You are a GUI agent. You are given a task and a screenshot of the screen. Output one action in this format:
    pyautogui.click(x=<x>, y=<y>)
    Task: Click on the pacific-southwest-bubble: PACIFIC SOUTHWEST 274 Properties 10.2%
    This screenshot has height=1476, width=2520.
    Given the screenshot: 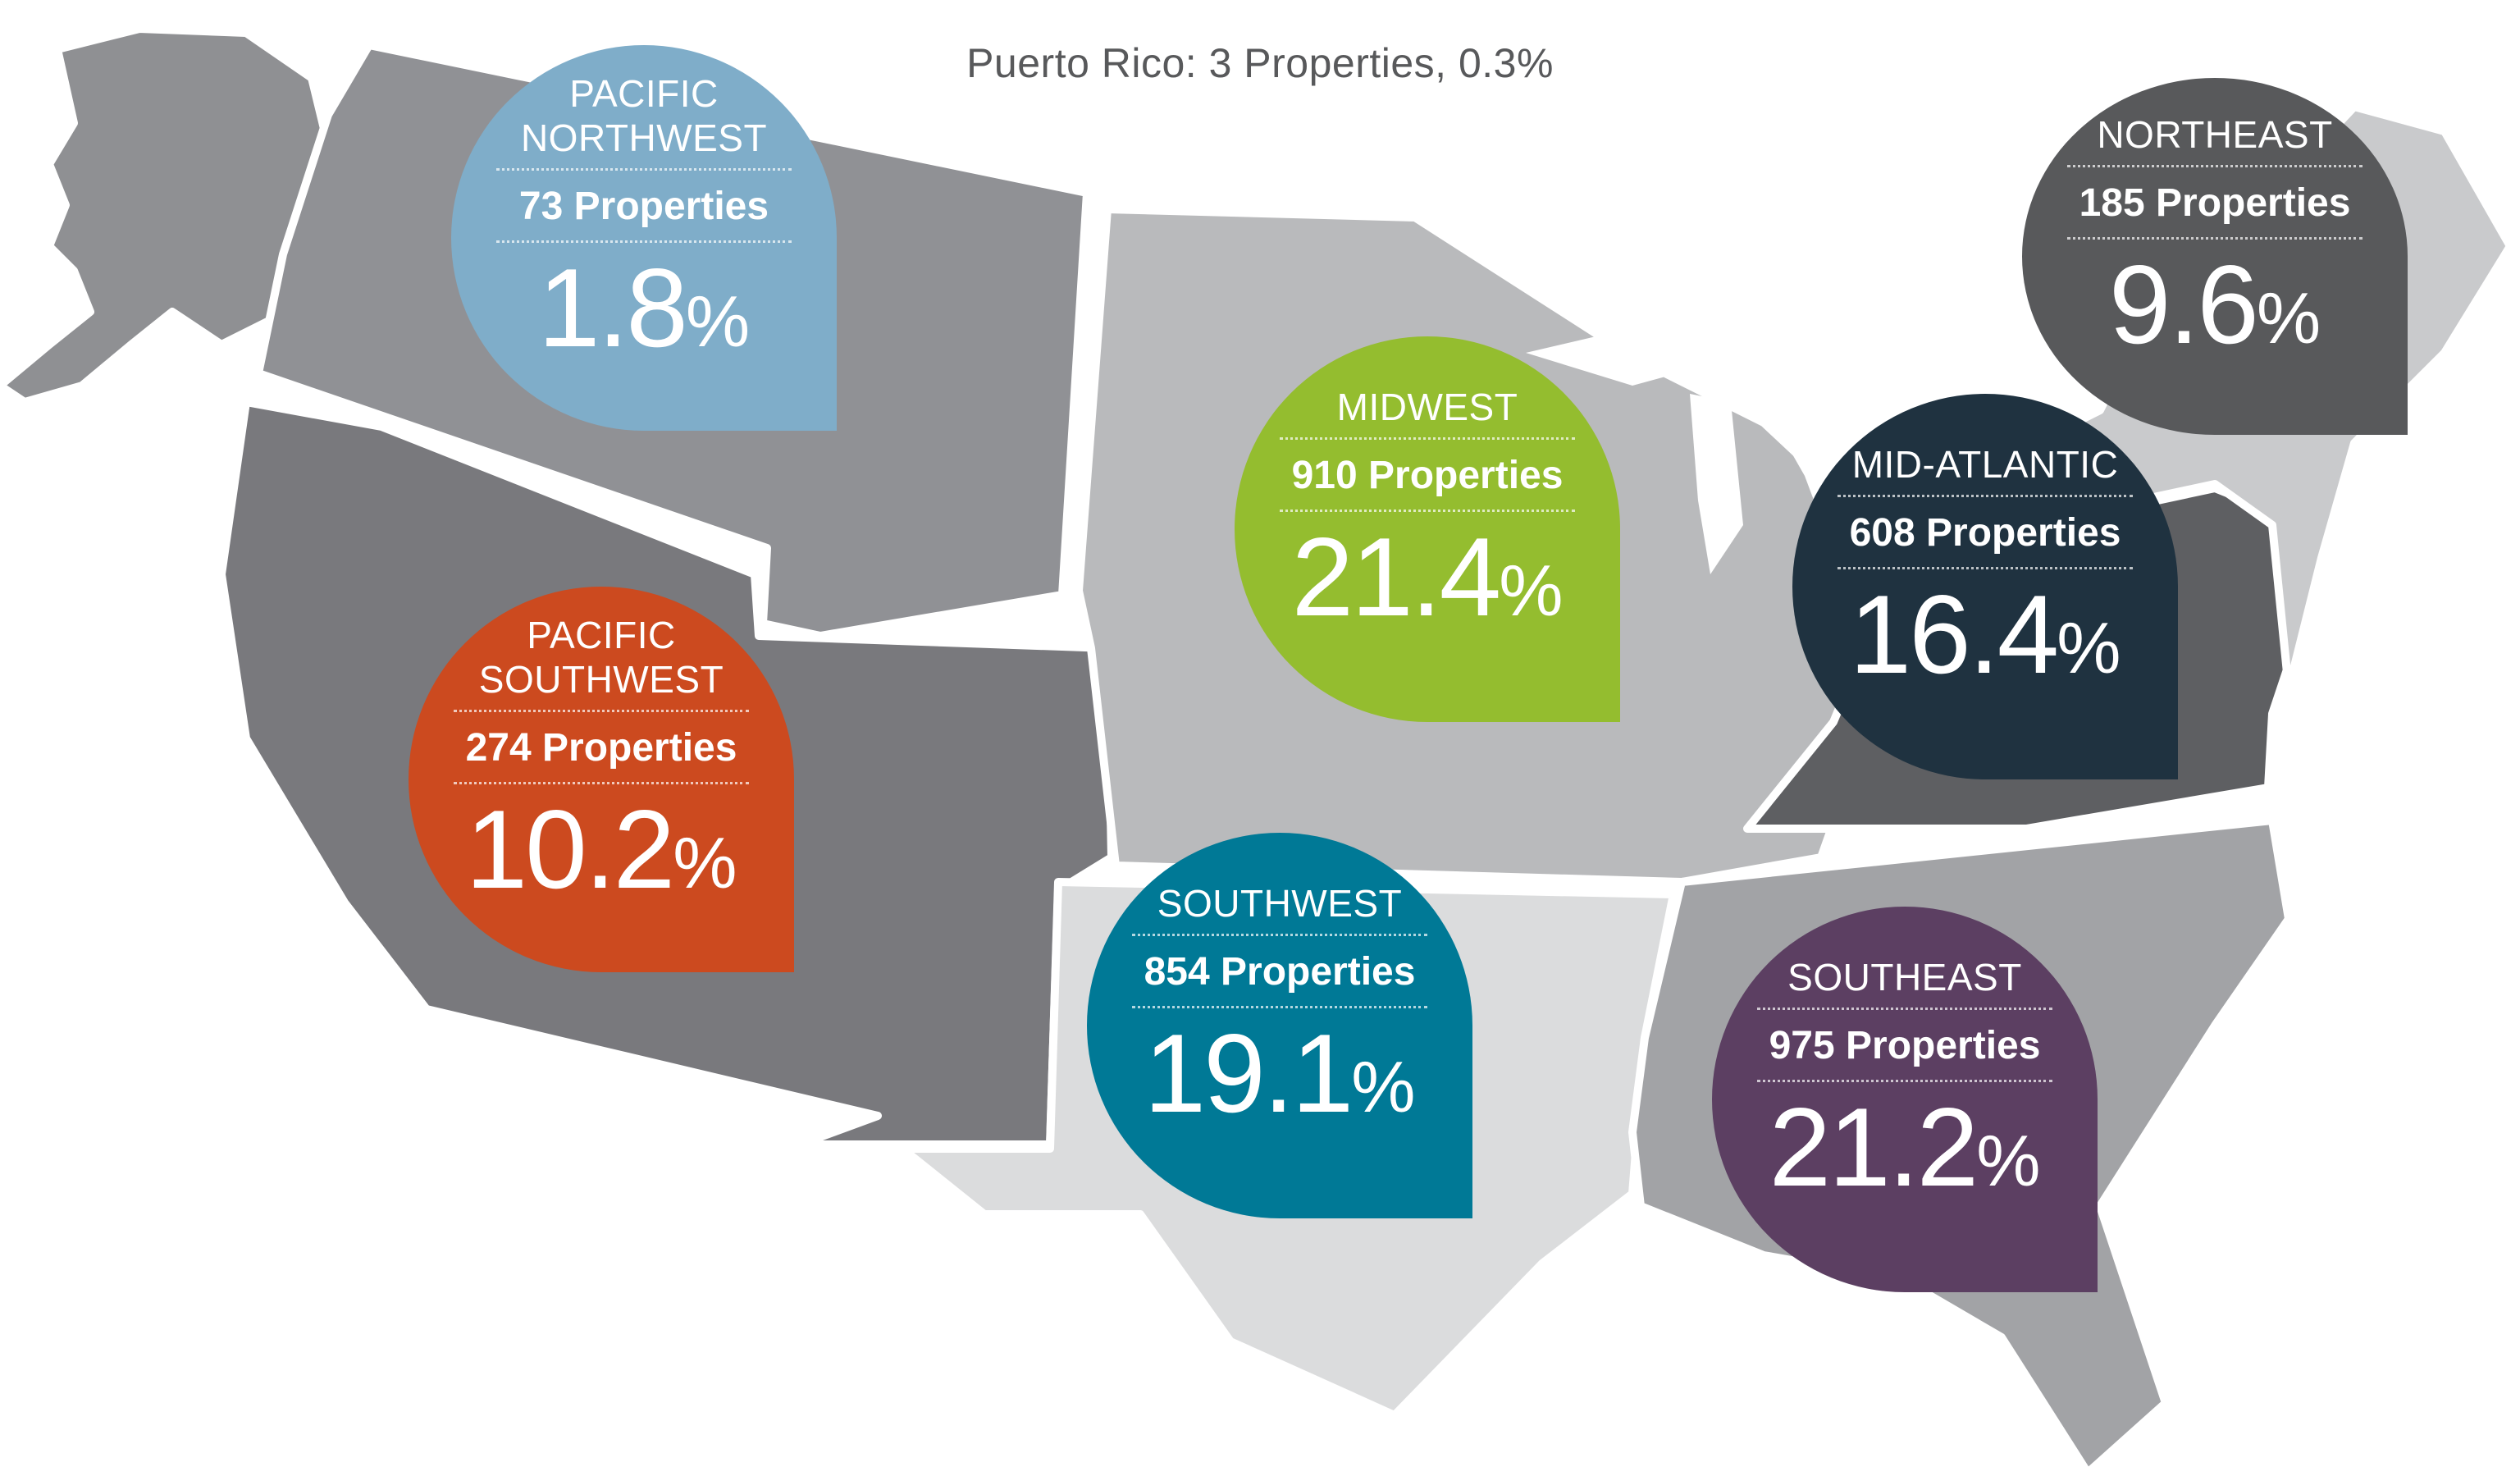 What is the action you would take?
    pyautogui.click(x=601, y=779)
    